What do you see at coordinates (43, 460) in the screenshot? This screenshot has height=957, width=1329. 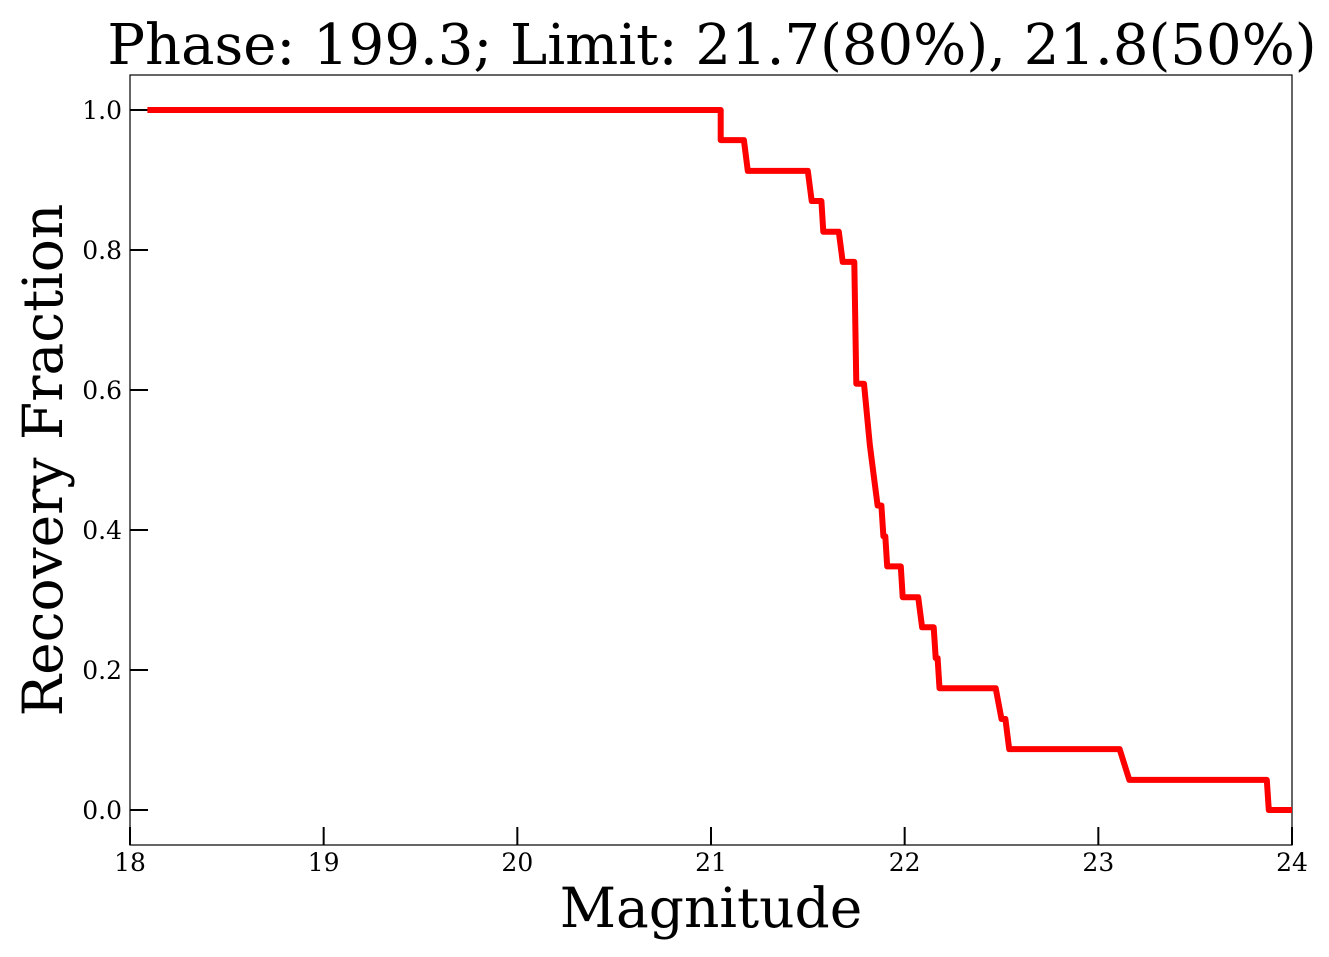 I see `y-axis-label: Recovery Fraction` at bounding box center [43, 460].